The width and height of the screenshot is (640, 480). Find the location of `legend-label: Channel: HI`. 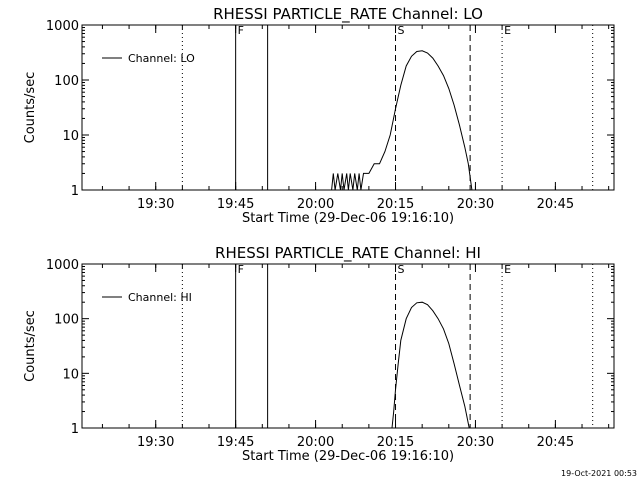

legend-label: Channel: HI is located at coordinates (160, 297).